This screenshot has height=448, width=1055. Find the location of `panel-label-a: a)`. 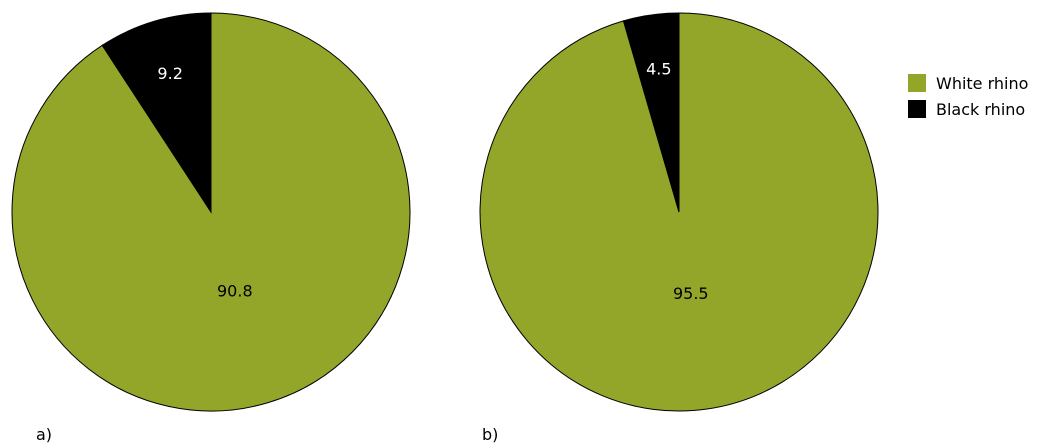

panel-label-a: a) is located at coordinates (44, 434).